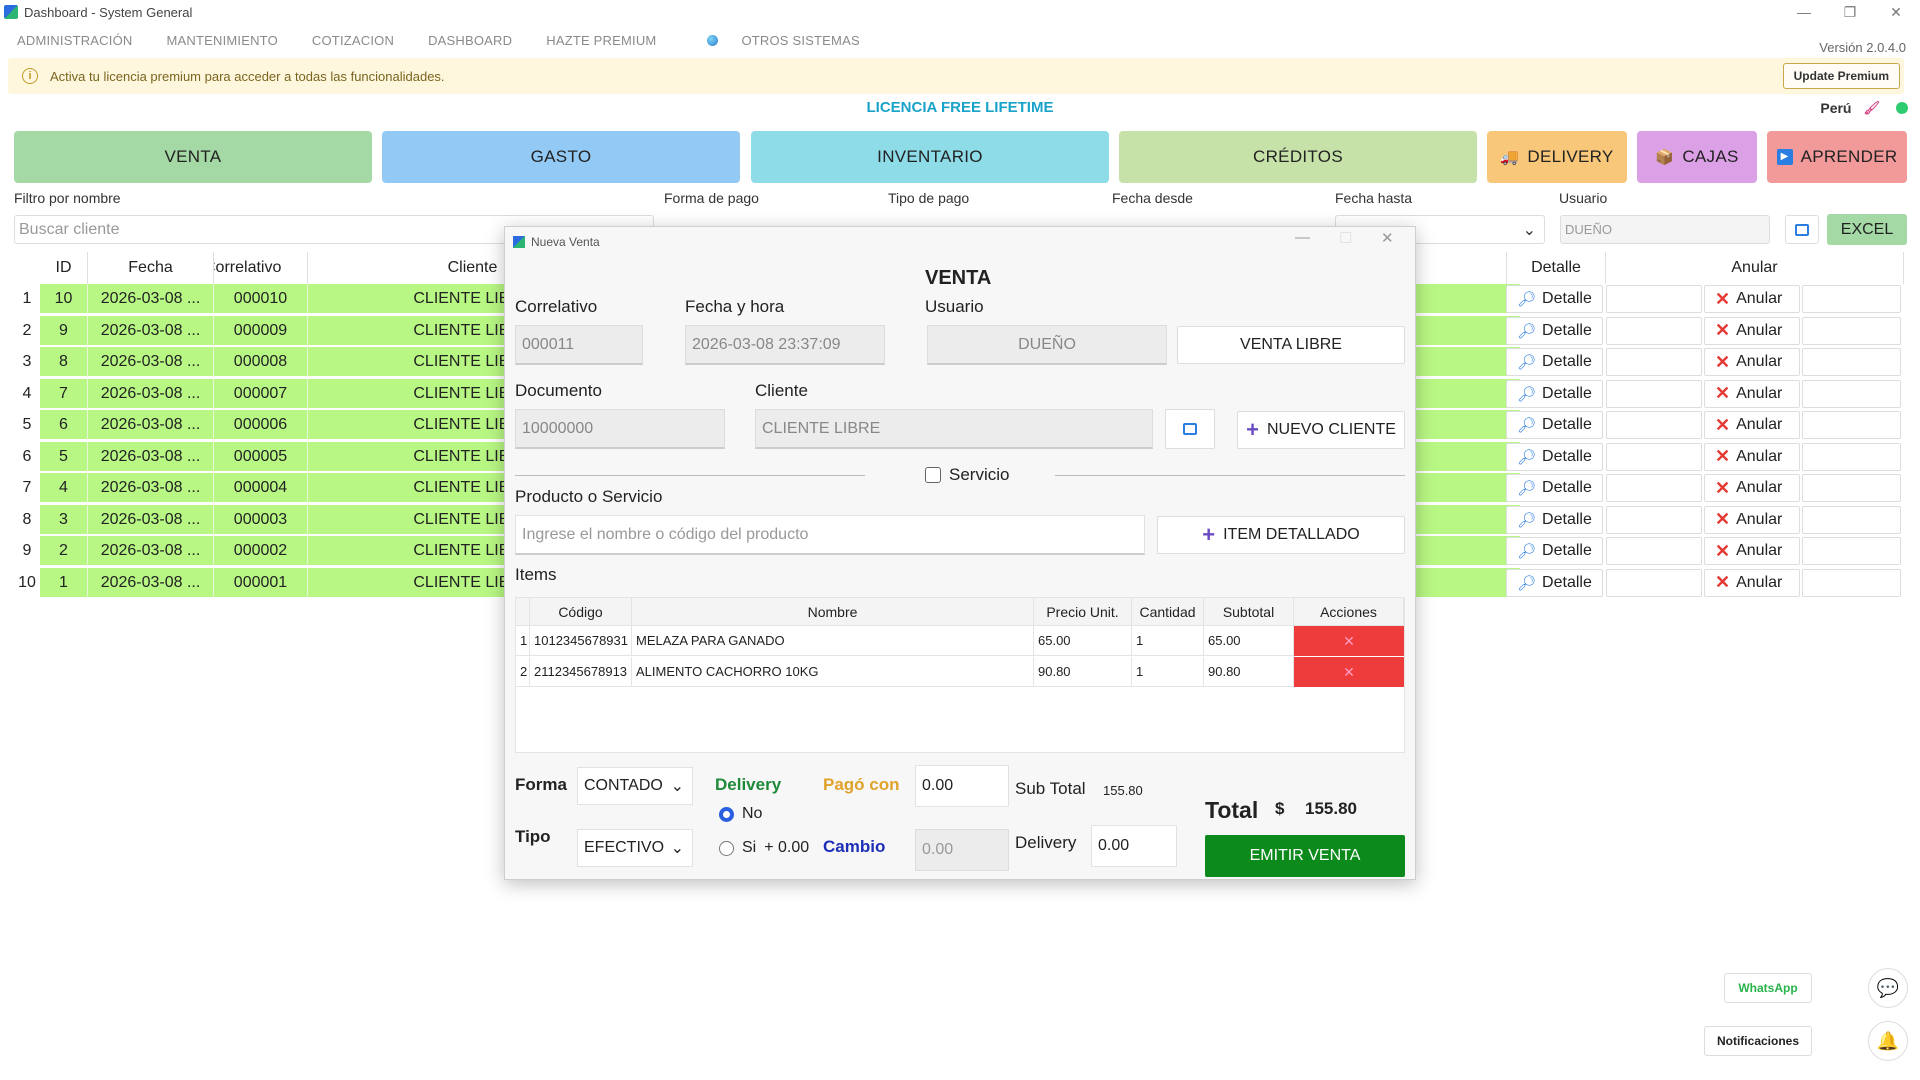  I want to click on chat-icon: 💬, so click(1888, 988).